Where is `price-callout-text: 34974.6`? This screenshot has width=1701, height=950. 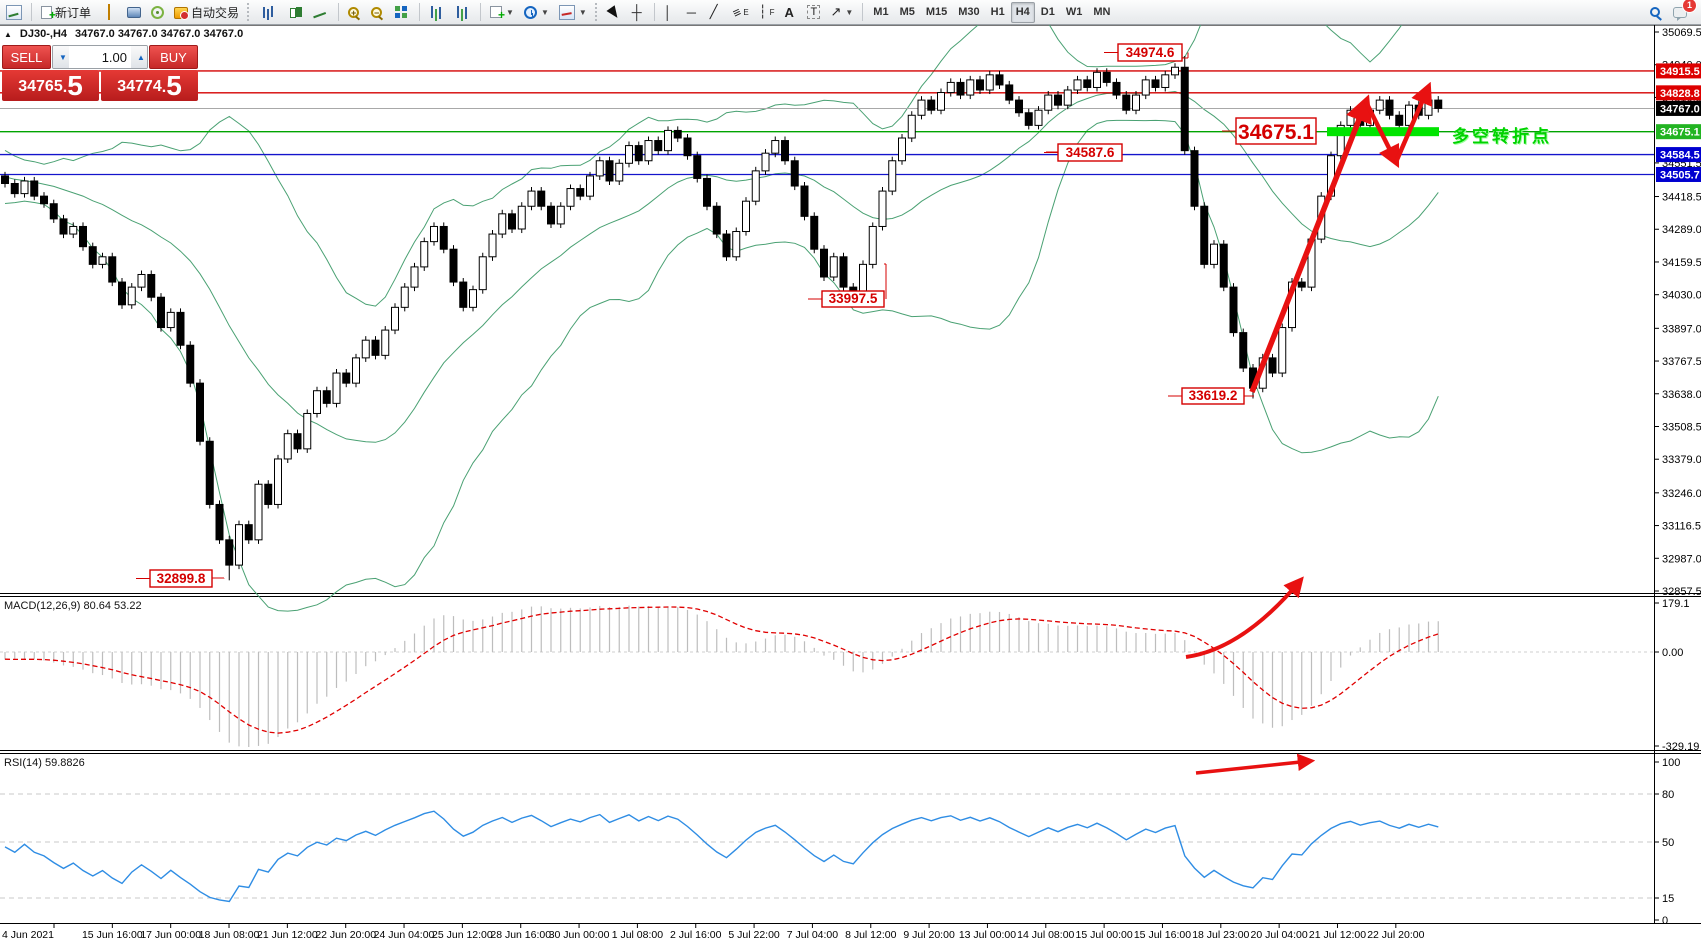
price-callout-text: 34974.6 is located at coordinates (1150, 52).